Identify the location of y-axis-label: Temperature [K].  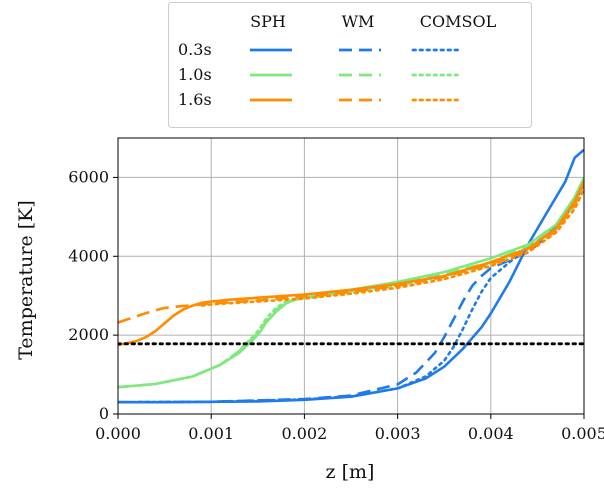
(26, 280).